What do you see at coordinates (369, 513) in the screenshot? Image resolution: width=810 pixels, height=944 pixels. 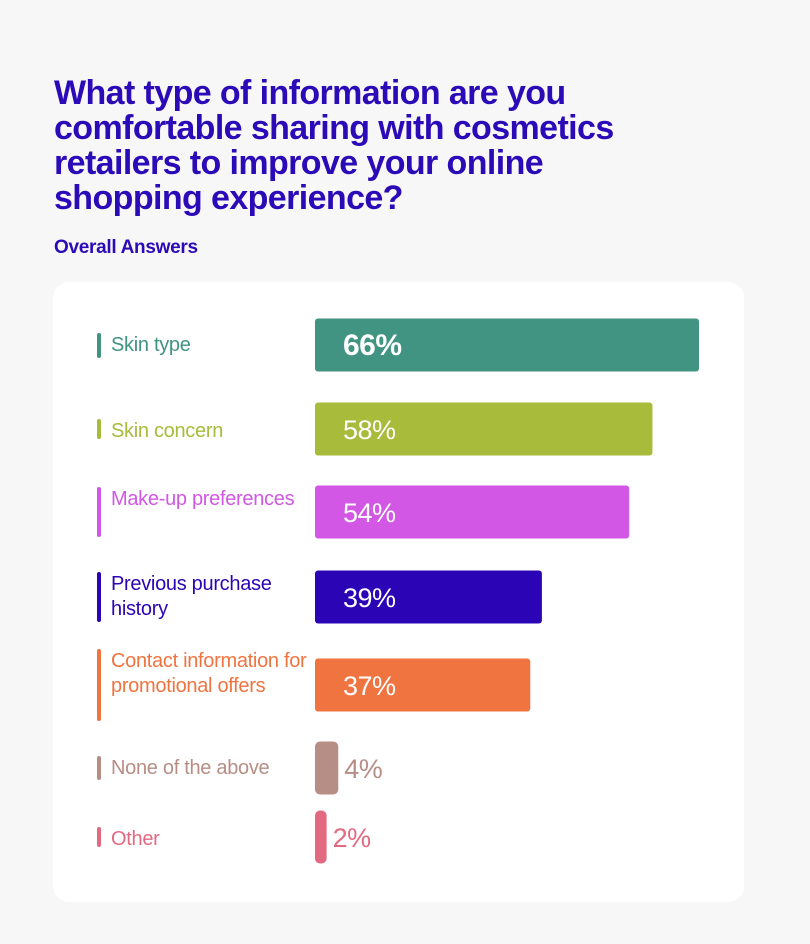 I see `bar-value-label-2: 54%` at bounding box center [369, 513].